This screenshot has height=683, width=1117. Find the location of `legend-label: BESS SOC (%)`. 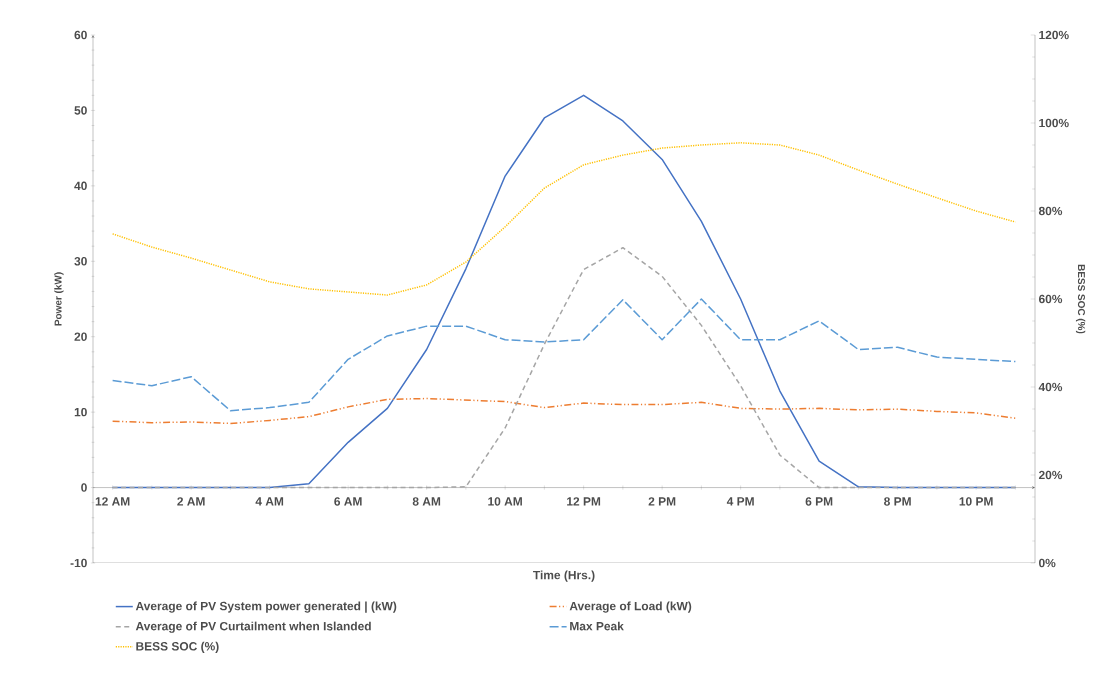

legend-label: BESS SOC (%) is located at coordinates (177, 647).